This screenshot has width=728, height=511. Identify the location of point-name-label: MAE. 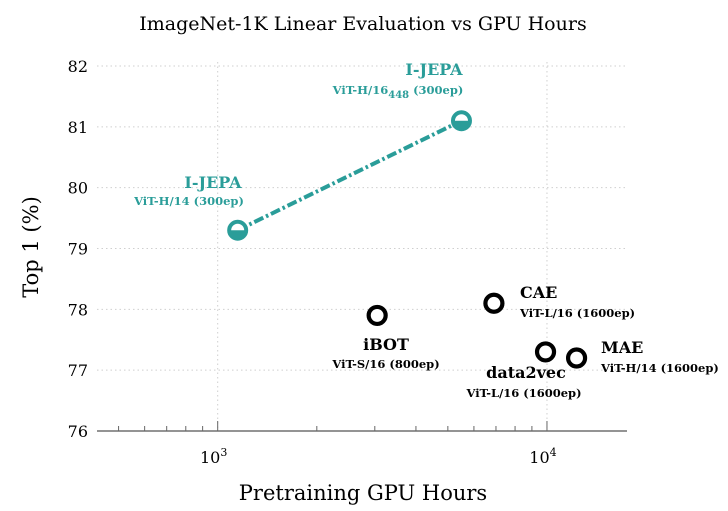
(622, 347).